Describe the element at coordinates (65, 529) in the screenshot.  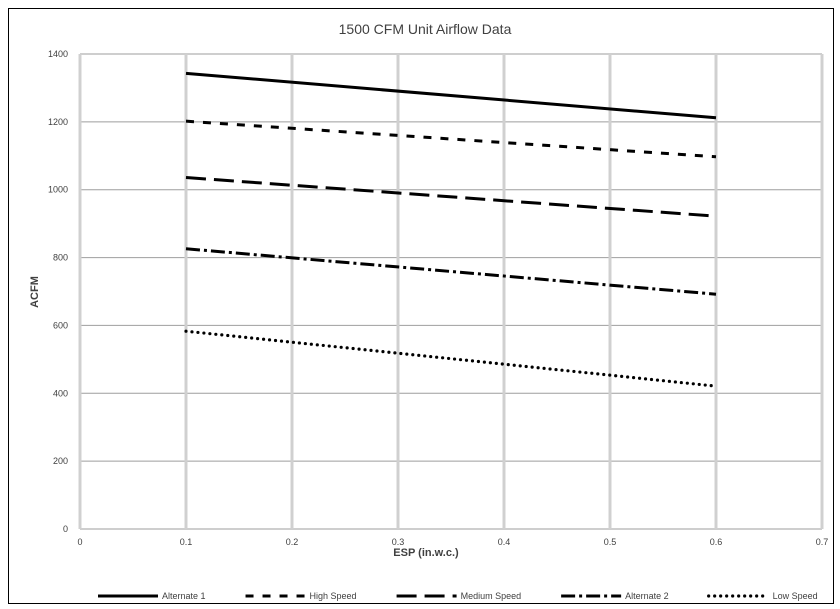
I see `y-tick-label: 0` at that location.